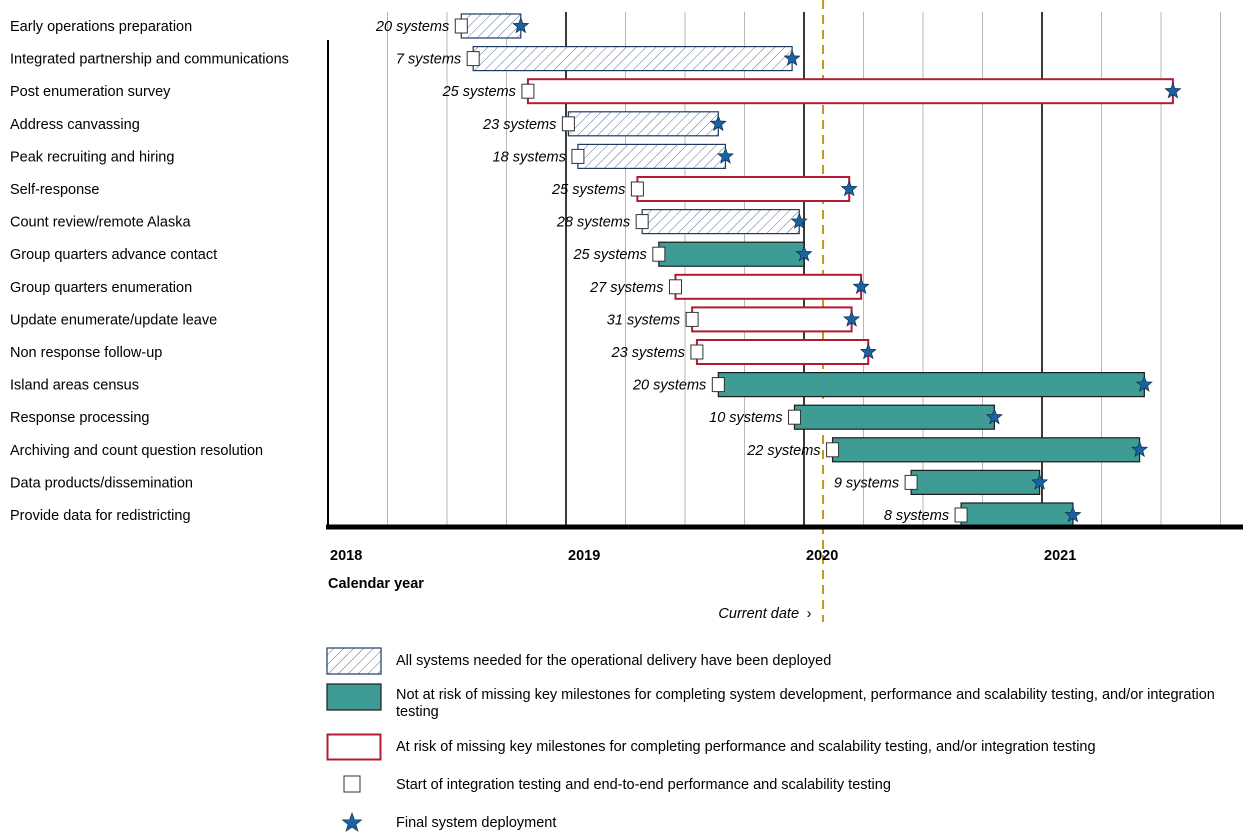 The width and height of the screenshot is (1243, 834). What do you see at coordinates (354, 697) in the screenshot?
I see `legend-swatch-not-at-risk` at bounding box center [354, 697].